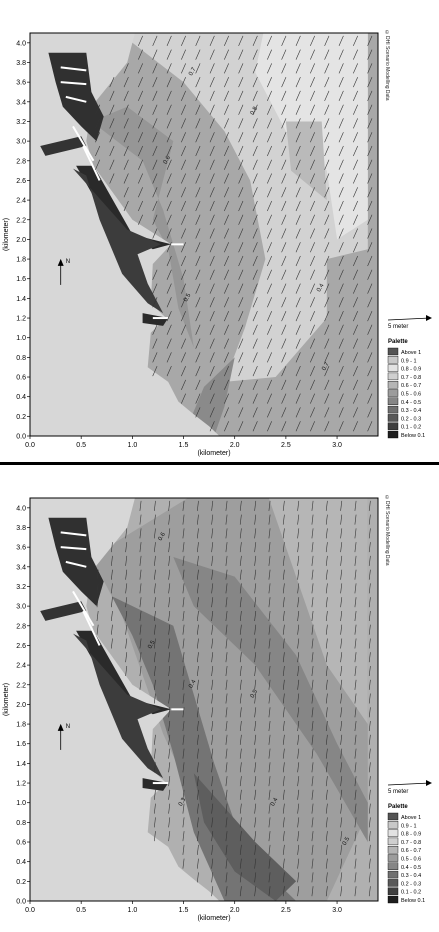 This screenshot has height=932, width=439. Describe the element at coordinates (21, 587) in the screenshot. I see `y-tick-label: 3.2` at that location.